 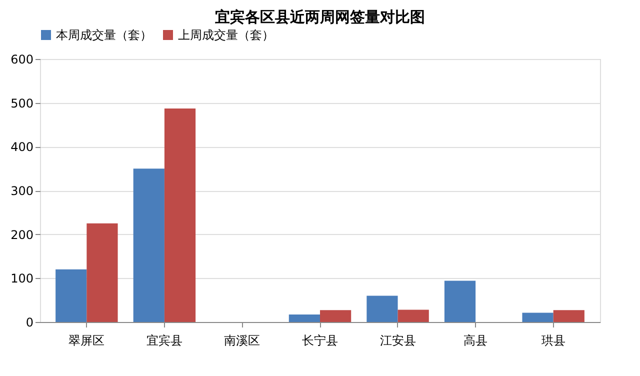 What do you see at coordinates (320, 341) in the screenshot?
I see `x-tick-label: 长宁县` at bounding box center [320, 341].